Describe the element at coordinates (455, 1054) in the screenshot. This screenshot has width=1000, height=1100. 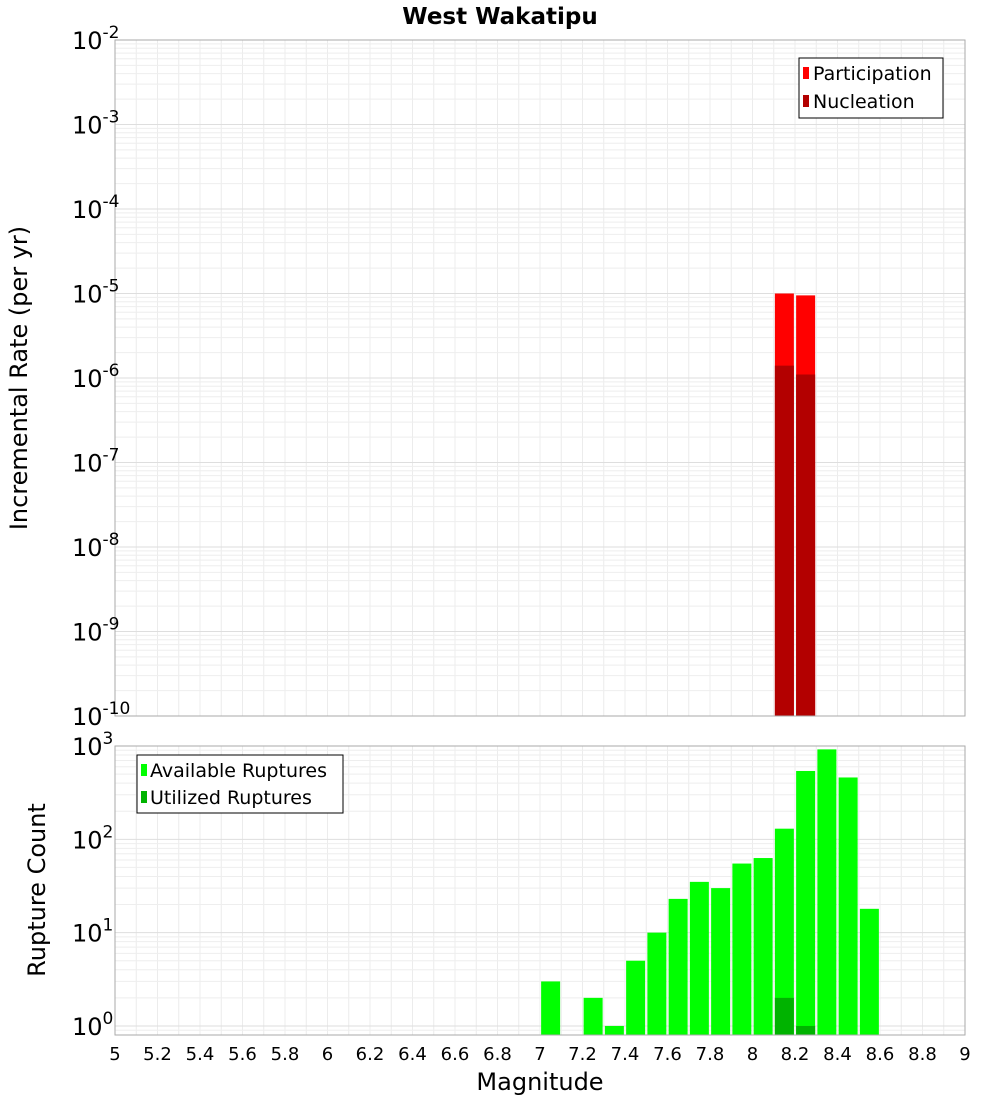
I see `x-tick-label: 6.6` at that location.